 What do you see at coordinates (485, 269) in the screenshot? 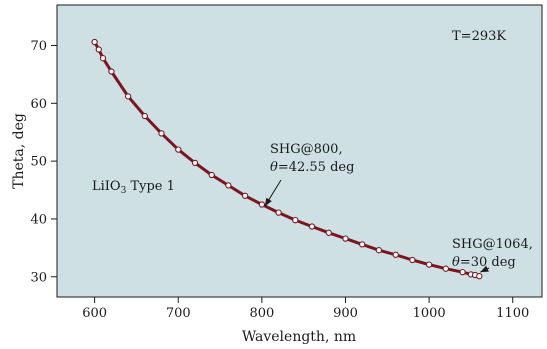
I see `shg1064-arrow` at bounding box center [485, 269].